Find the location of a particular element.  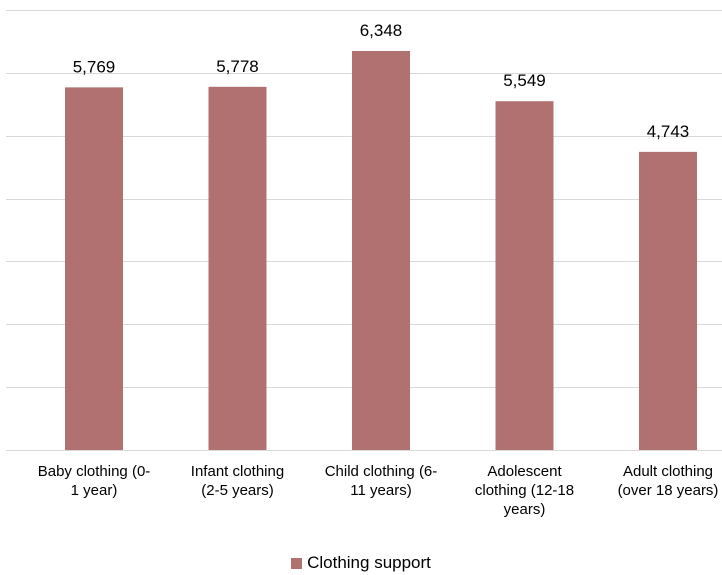

x-tick-label-1: Infant clothing (2-5 years) is located at coordinates (237, 481).